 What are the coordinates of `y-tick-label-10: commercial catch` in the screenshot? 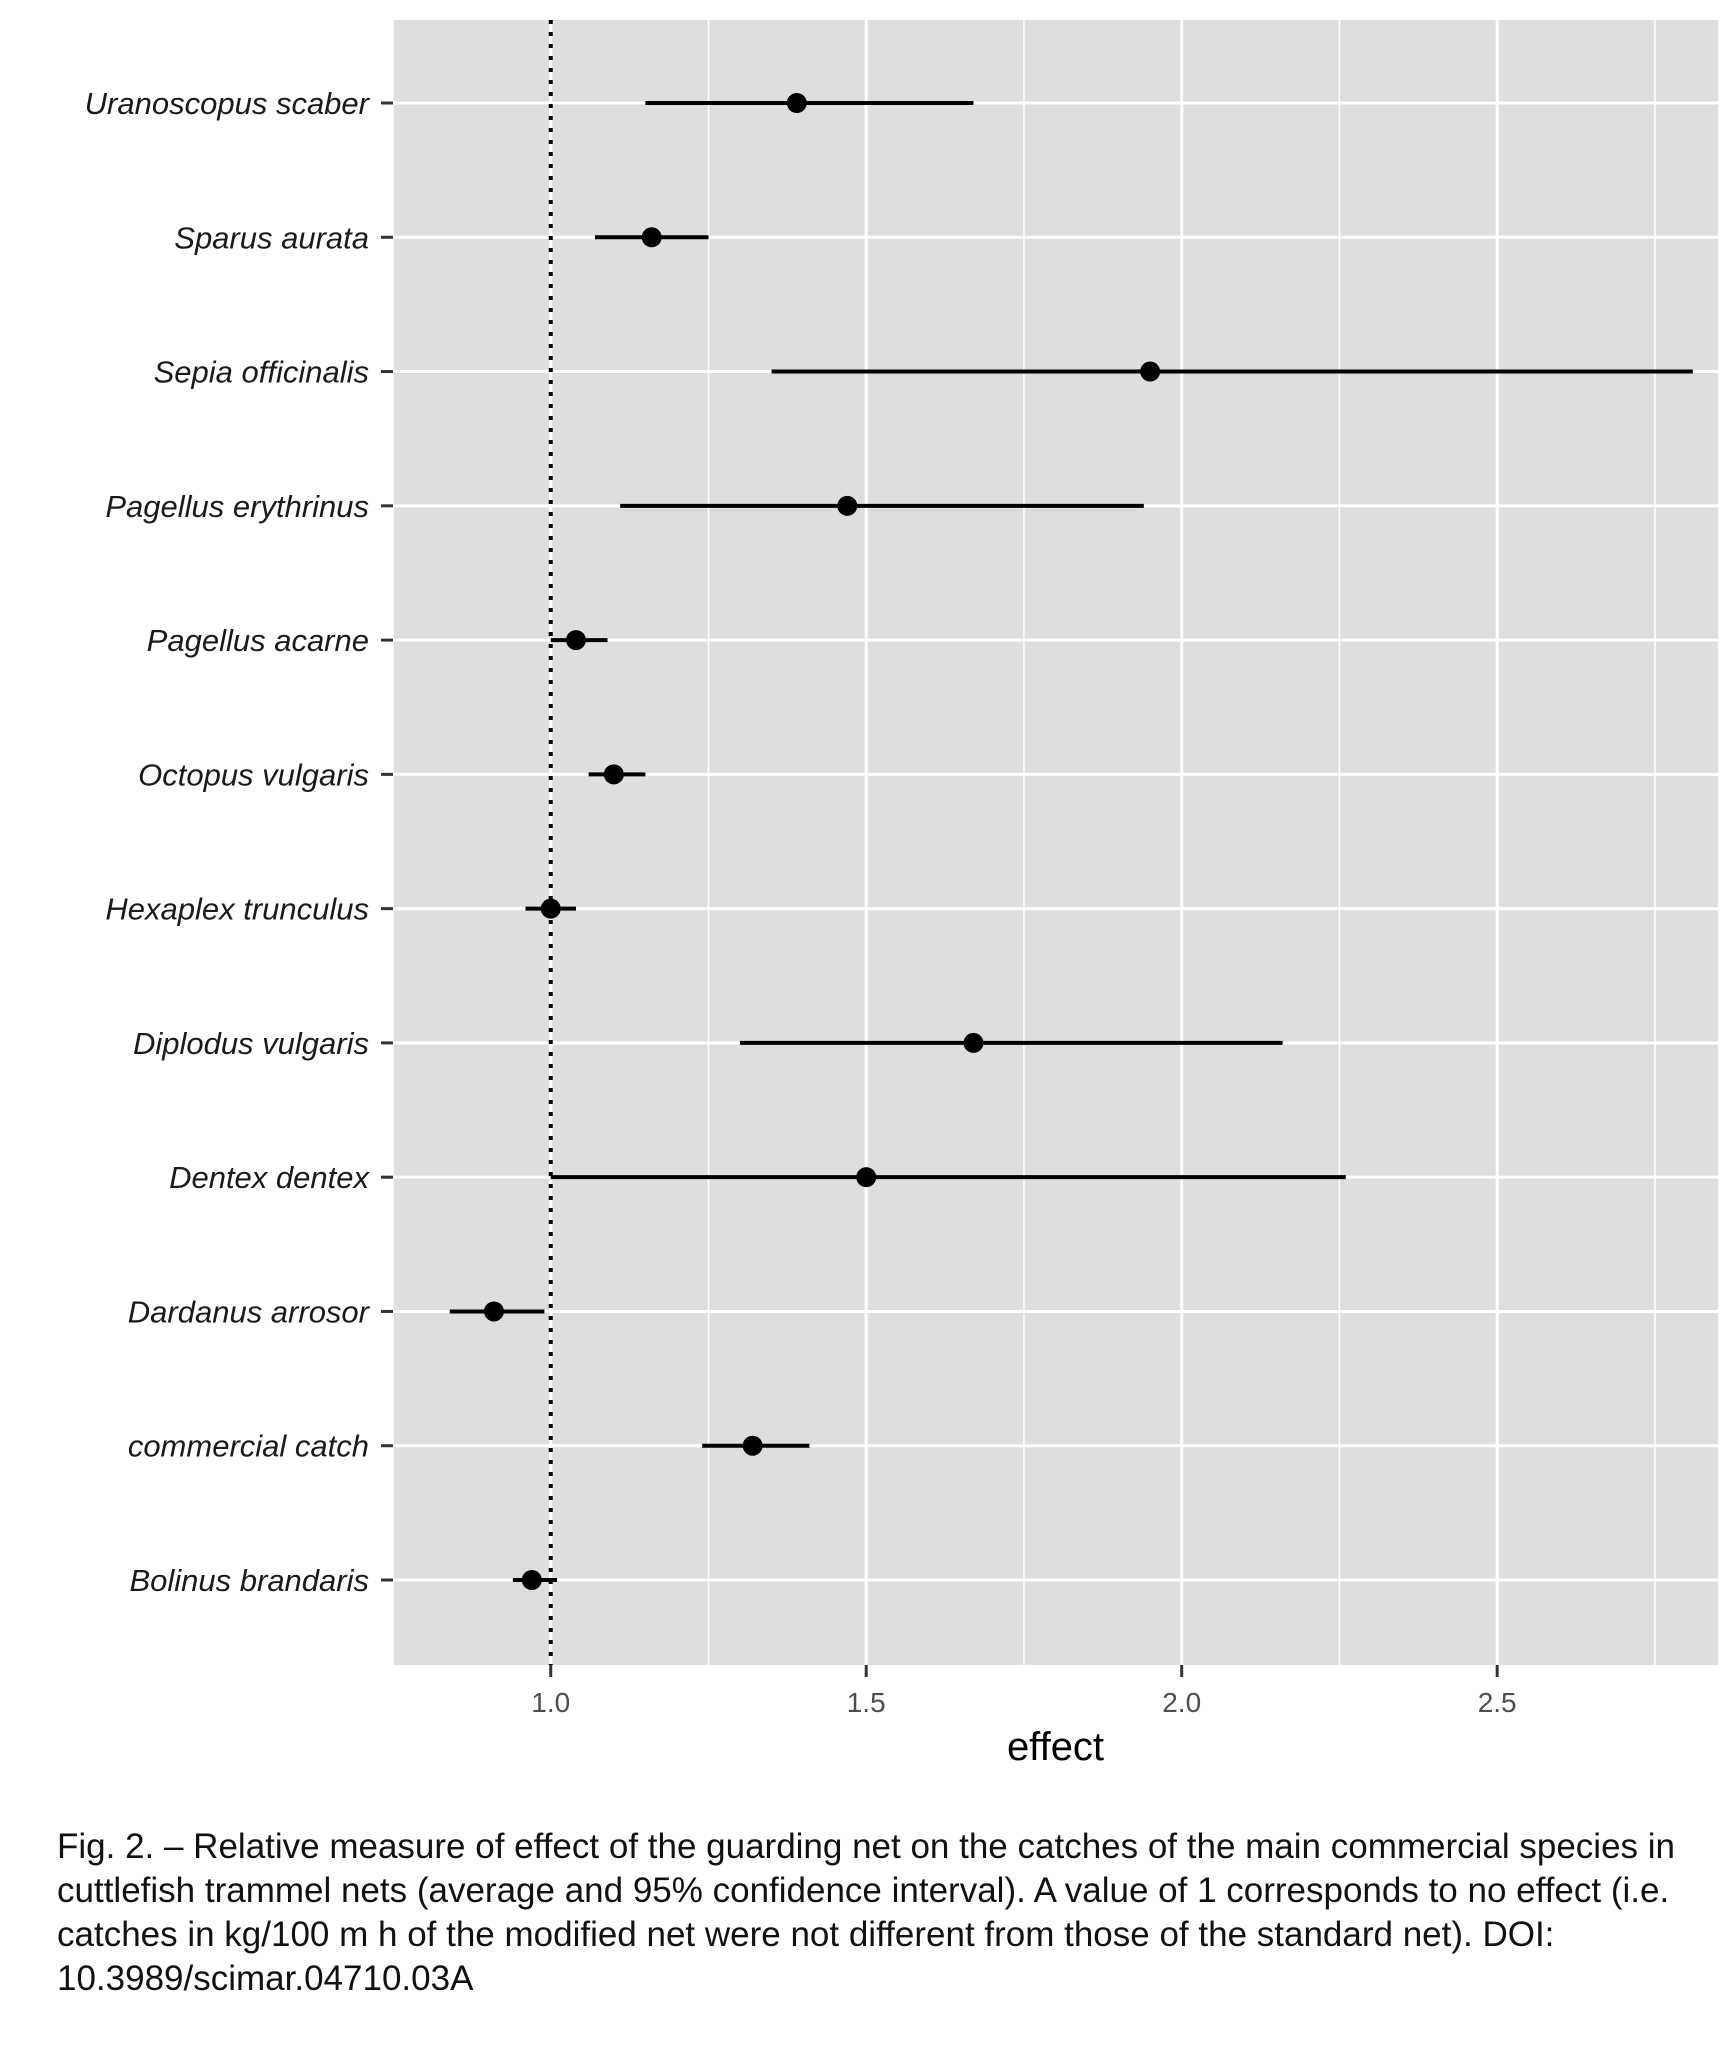 It's located at (248, 1446).